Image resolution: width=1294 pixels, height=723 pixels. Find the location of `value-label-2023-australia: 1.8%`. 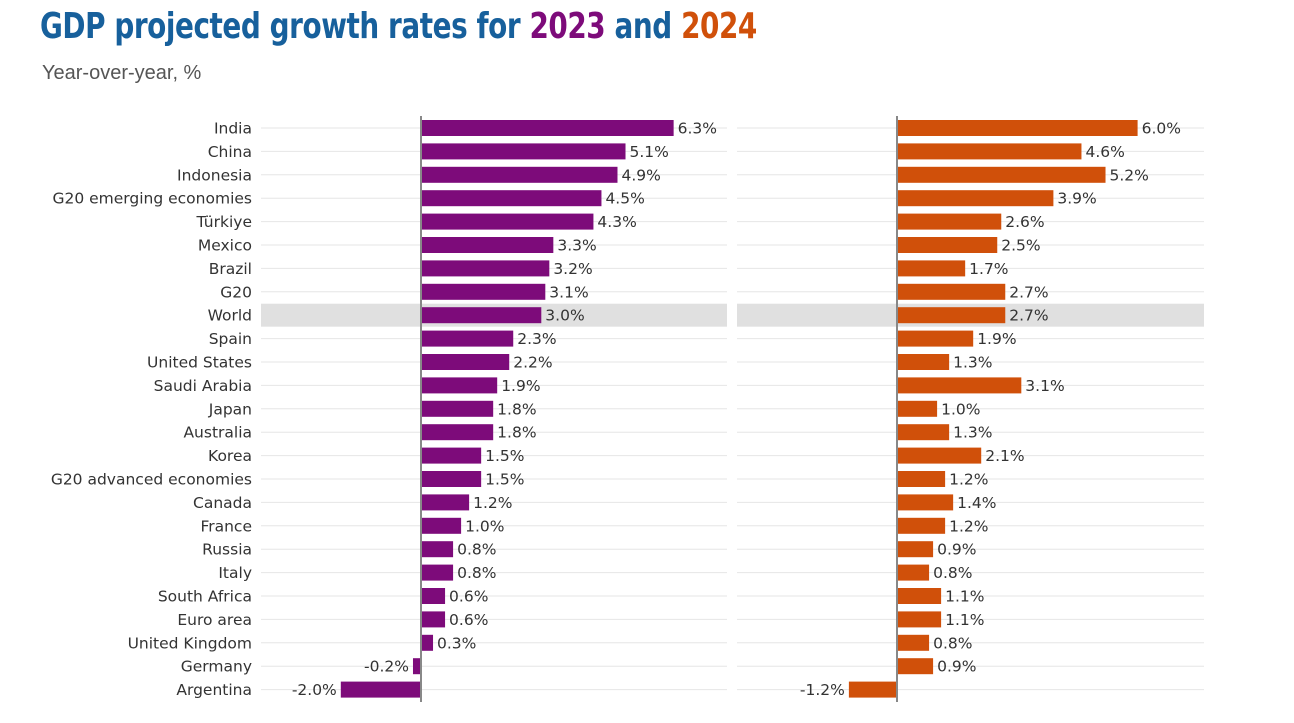

value-label-2023-australia: 1.8% is located at coordinates (516, 433).